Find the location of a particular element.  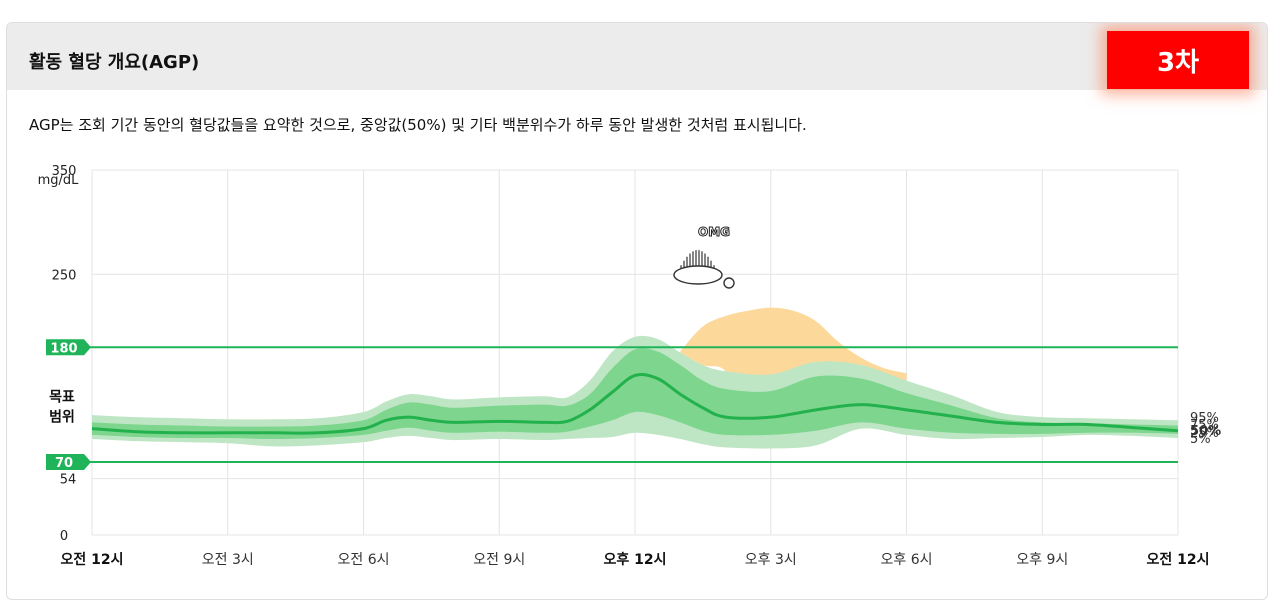

x-tick-label: 오후 6시 is located at coordinates (907, 560).